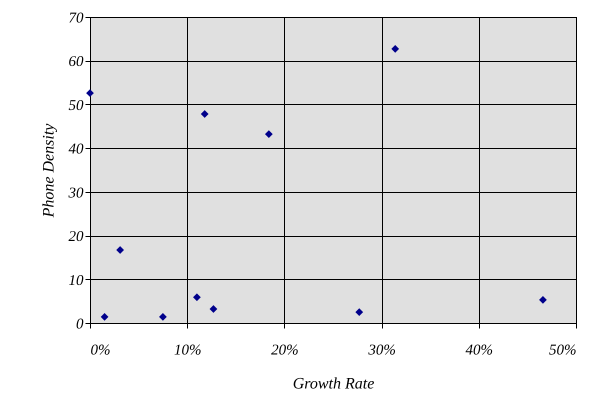 The image size is (605, 404). What do you see at coordinates (76, 18) in the screenshot?
I see `y-tick-label: 70` at bounding box center [76, 18].